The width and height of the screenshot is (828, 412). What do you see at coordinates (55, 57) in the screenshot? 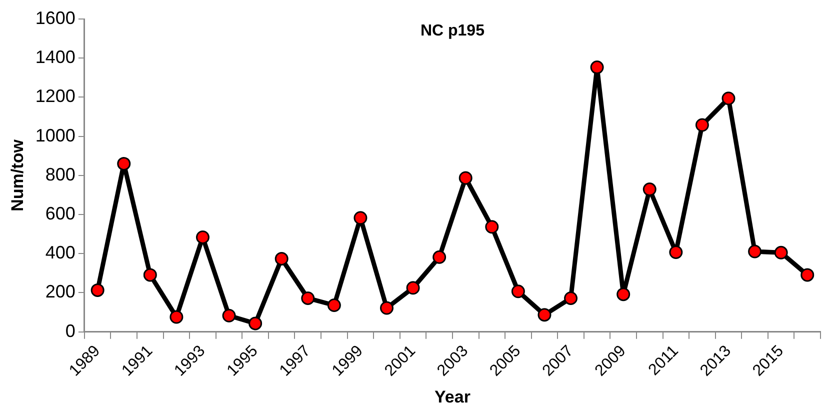
I see `y-tick-label: 1400` at bounding box center [55, 57].